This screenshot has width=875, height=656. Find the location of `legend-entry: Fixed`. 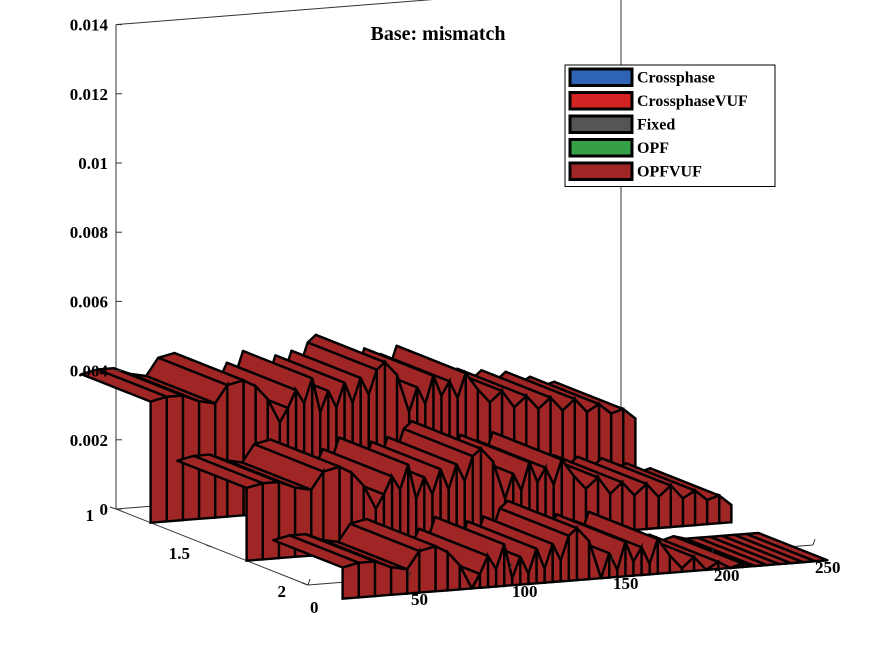

legend-entry: Fixed is located at coordinates (656, 125).